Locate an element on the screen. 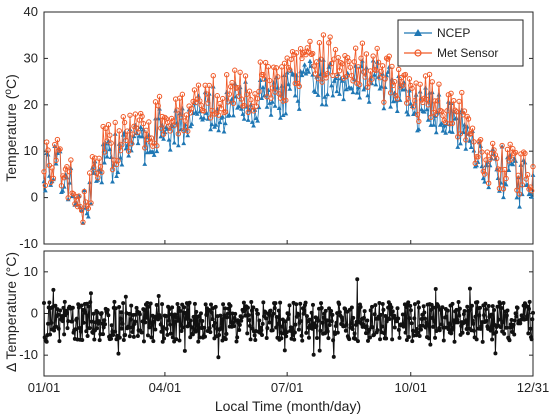 This screenshot has height=416, width=550. xtick-label: 12/31 is located at coordinates (533, 387).